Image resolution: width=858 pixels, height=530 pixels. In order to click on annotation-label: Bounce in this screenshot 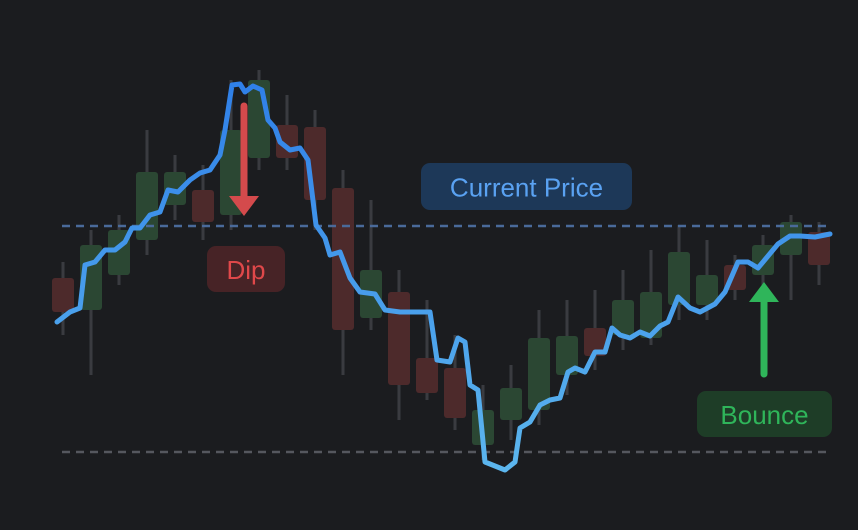, I will do `click(764, 415)`.